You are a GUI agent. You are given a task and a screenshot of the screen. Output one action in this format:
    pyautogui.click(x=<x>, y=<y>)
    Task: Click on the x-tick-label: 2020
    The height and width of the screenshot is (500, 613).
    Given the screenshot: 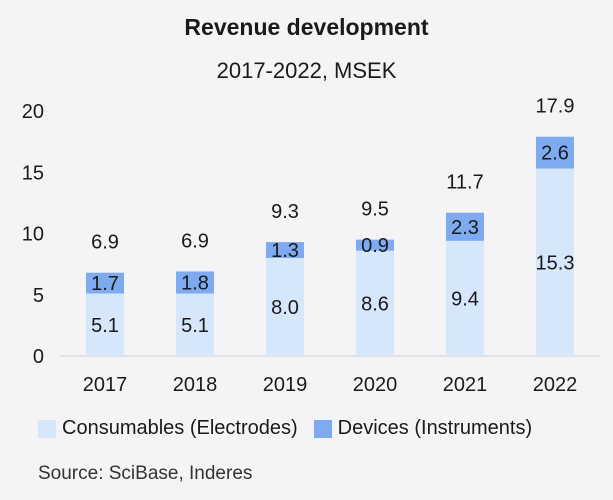 What is the action you would take?
    pyautogui.click(x=375, y=385)
    